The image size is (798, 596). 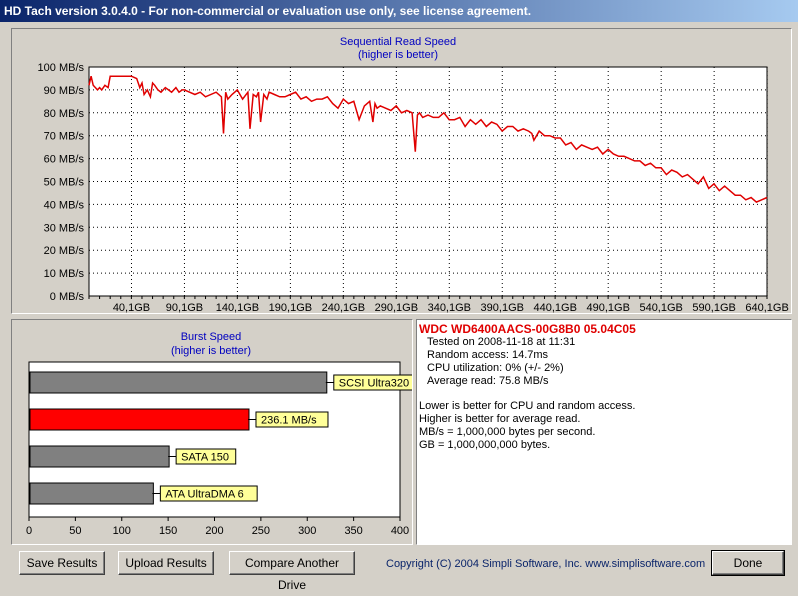 I want to click on y-tick-label: 70 MB/s, so click(x=64, y=137).